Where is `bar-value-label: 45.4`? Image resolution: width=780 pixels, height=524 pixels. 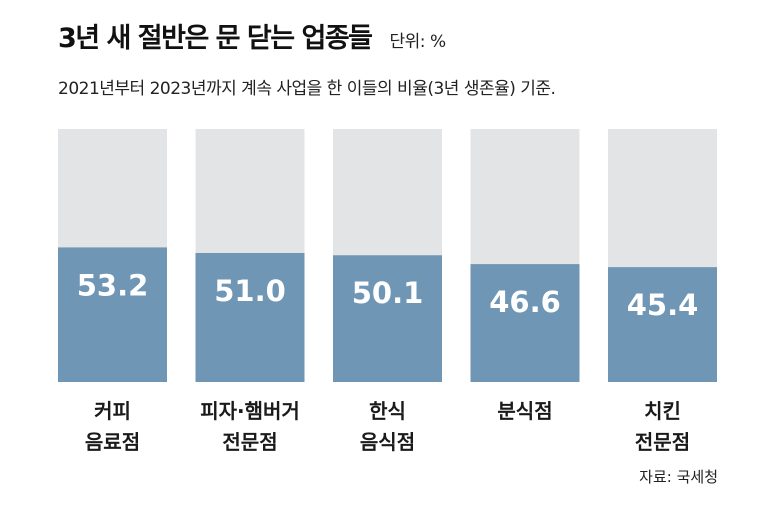
bar-value-label: 45.4 is located at coordinates (663, 305).